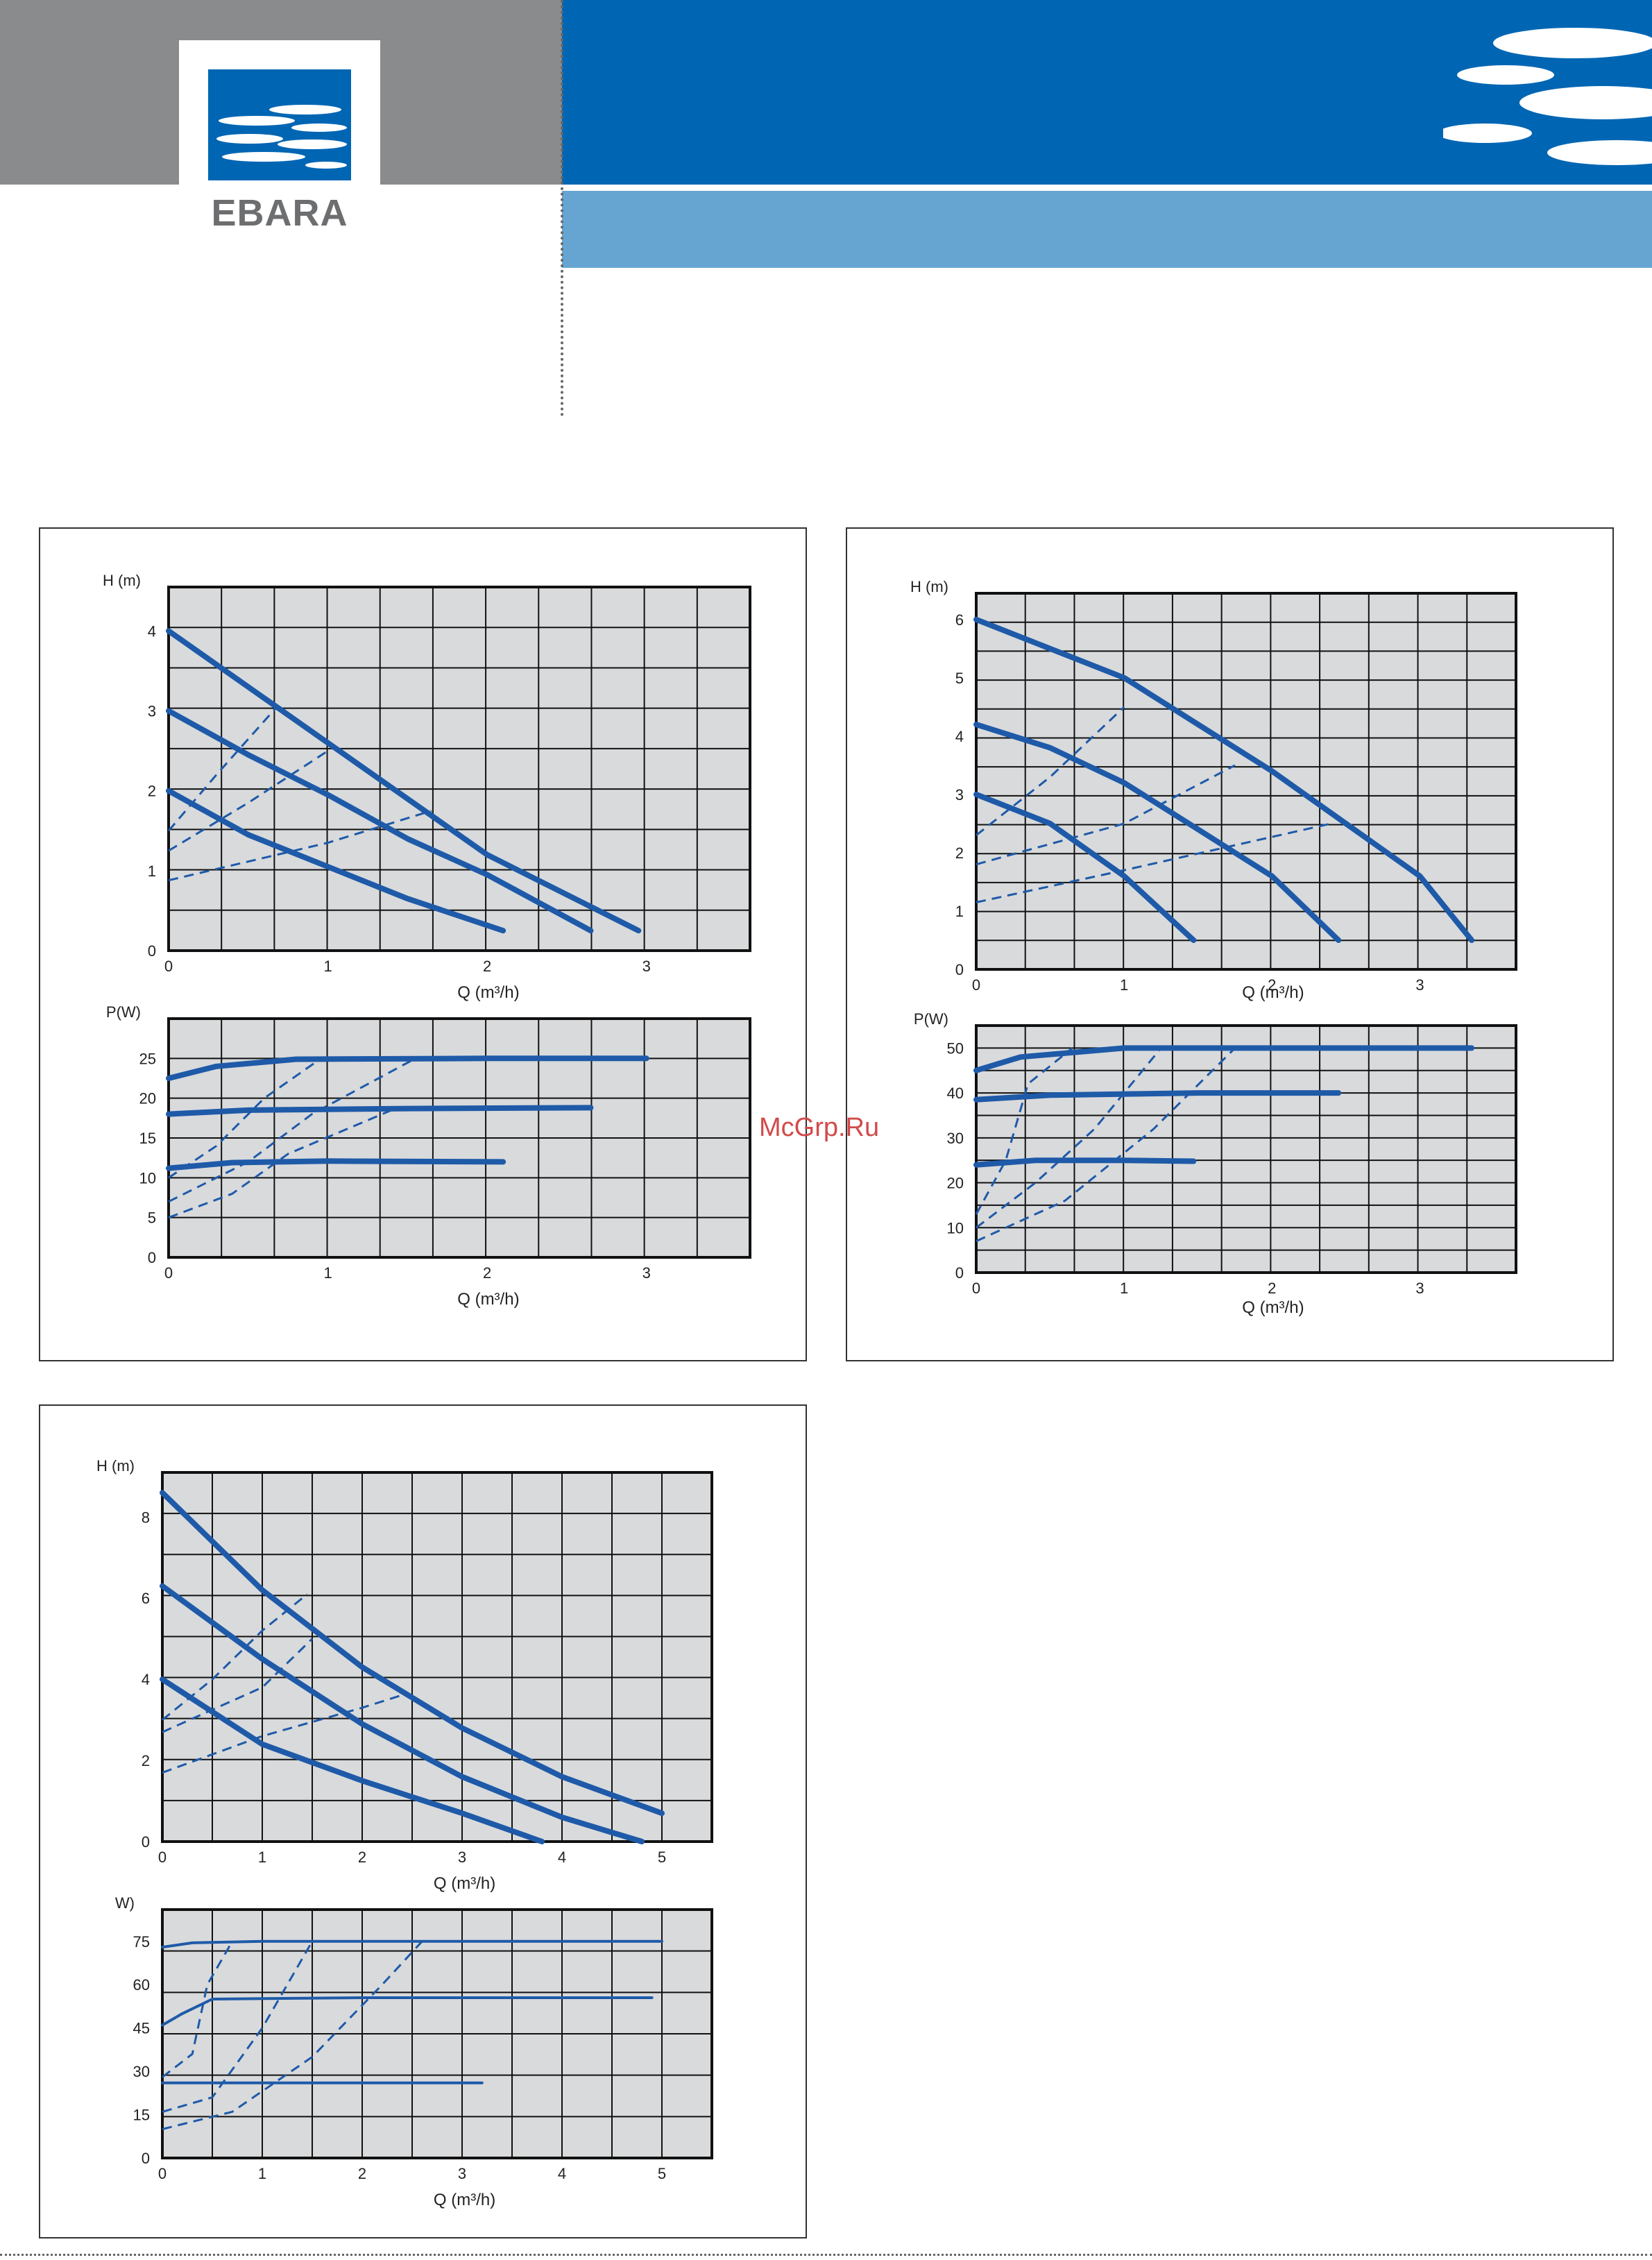 The image size is (1652, 2260). What do you see at coordinates (820, 1127) in the screenshot?
I see `watermark-text: McGrp.Ru` at bounding box center [820, 1127].